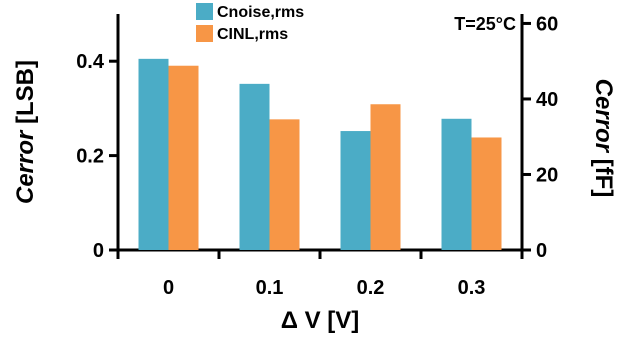  What do you see at coordinates (547, 100) in the screenshot?
I see `right-y-tick-label-2: 40` at bounding box center [547, 100].